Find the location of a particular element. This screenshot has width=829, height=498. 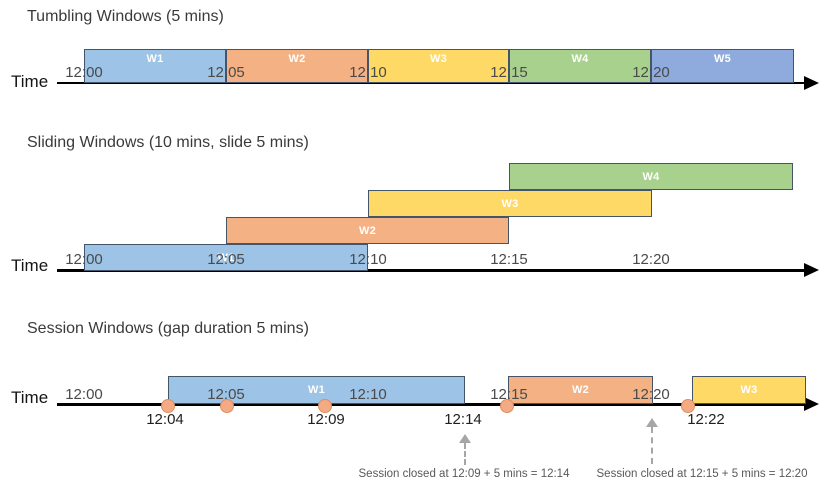

sliding-tick-1205: 12:05 is located at coordinates (226, 259).